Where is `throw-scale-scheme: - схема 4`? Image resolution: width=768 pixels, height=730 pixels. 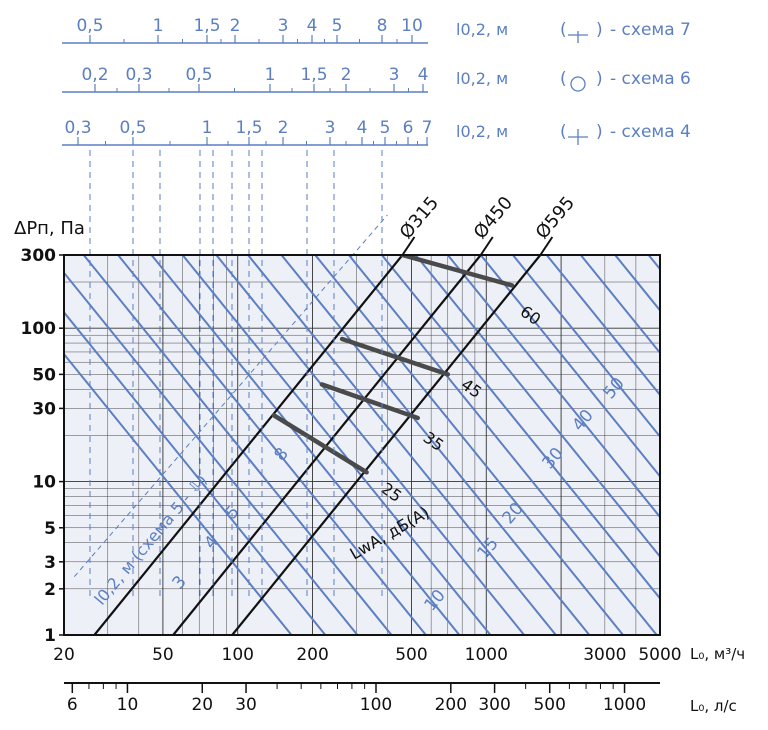 throw-scale-scheme: - схема 4 is located at coordinates (650, 132).